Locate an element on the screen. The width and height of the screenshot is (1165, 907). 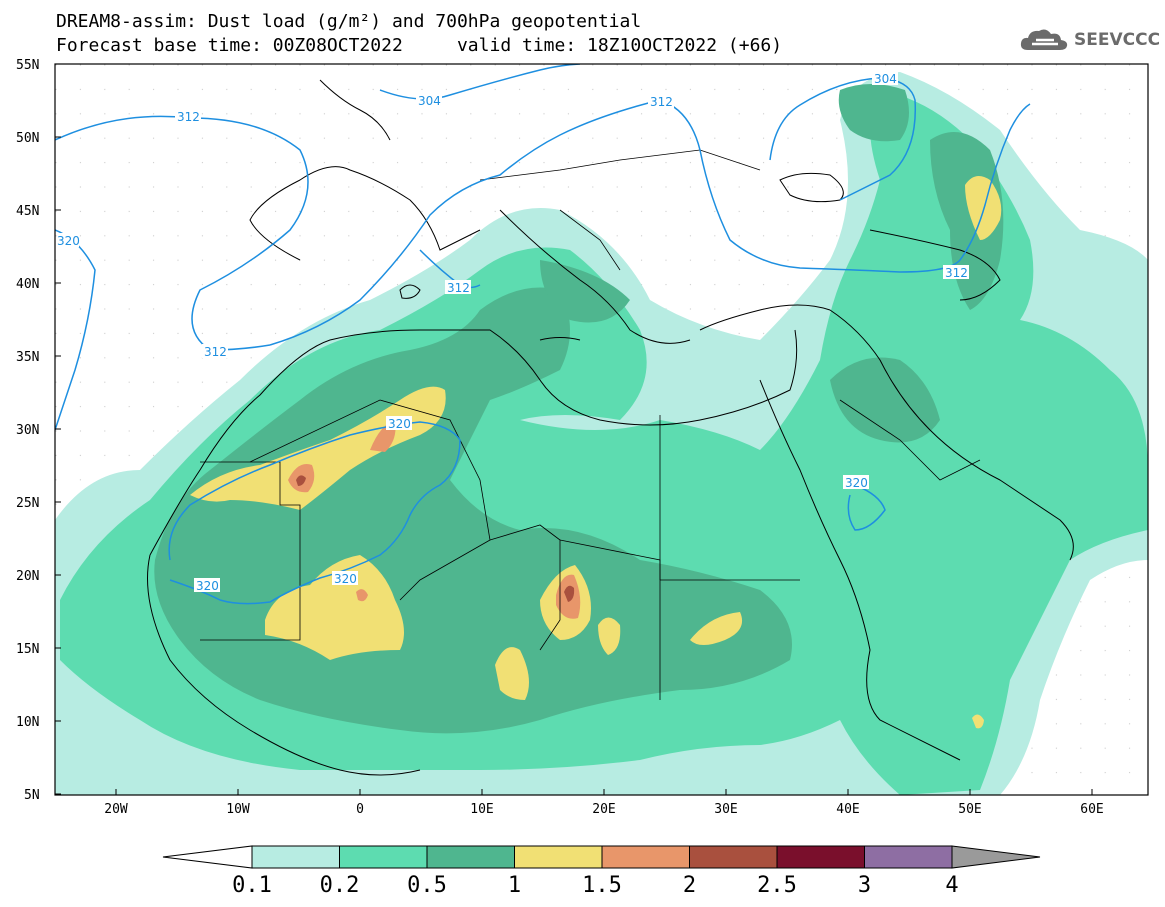
dust-region-level3-east is located at coordinates (885, 400).